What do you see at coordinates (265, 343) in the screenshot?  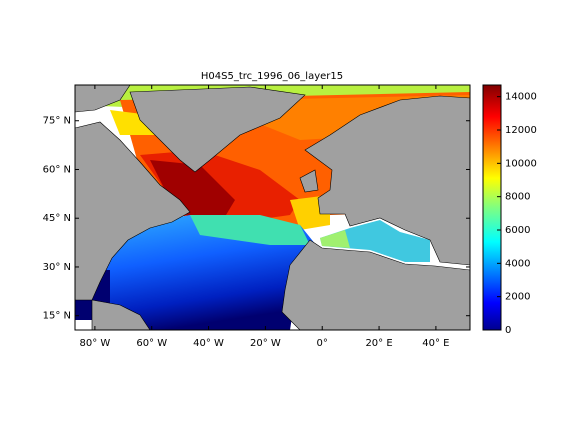 I see `x-tick-label: 20° W` at bounding box center [265, 343].